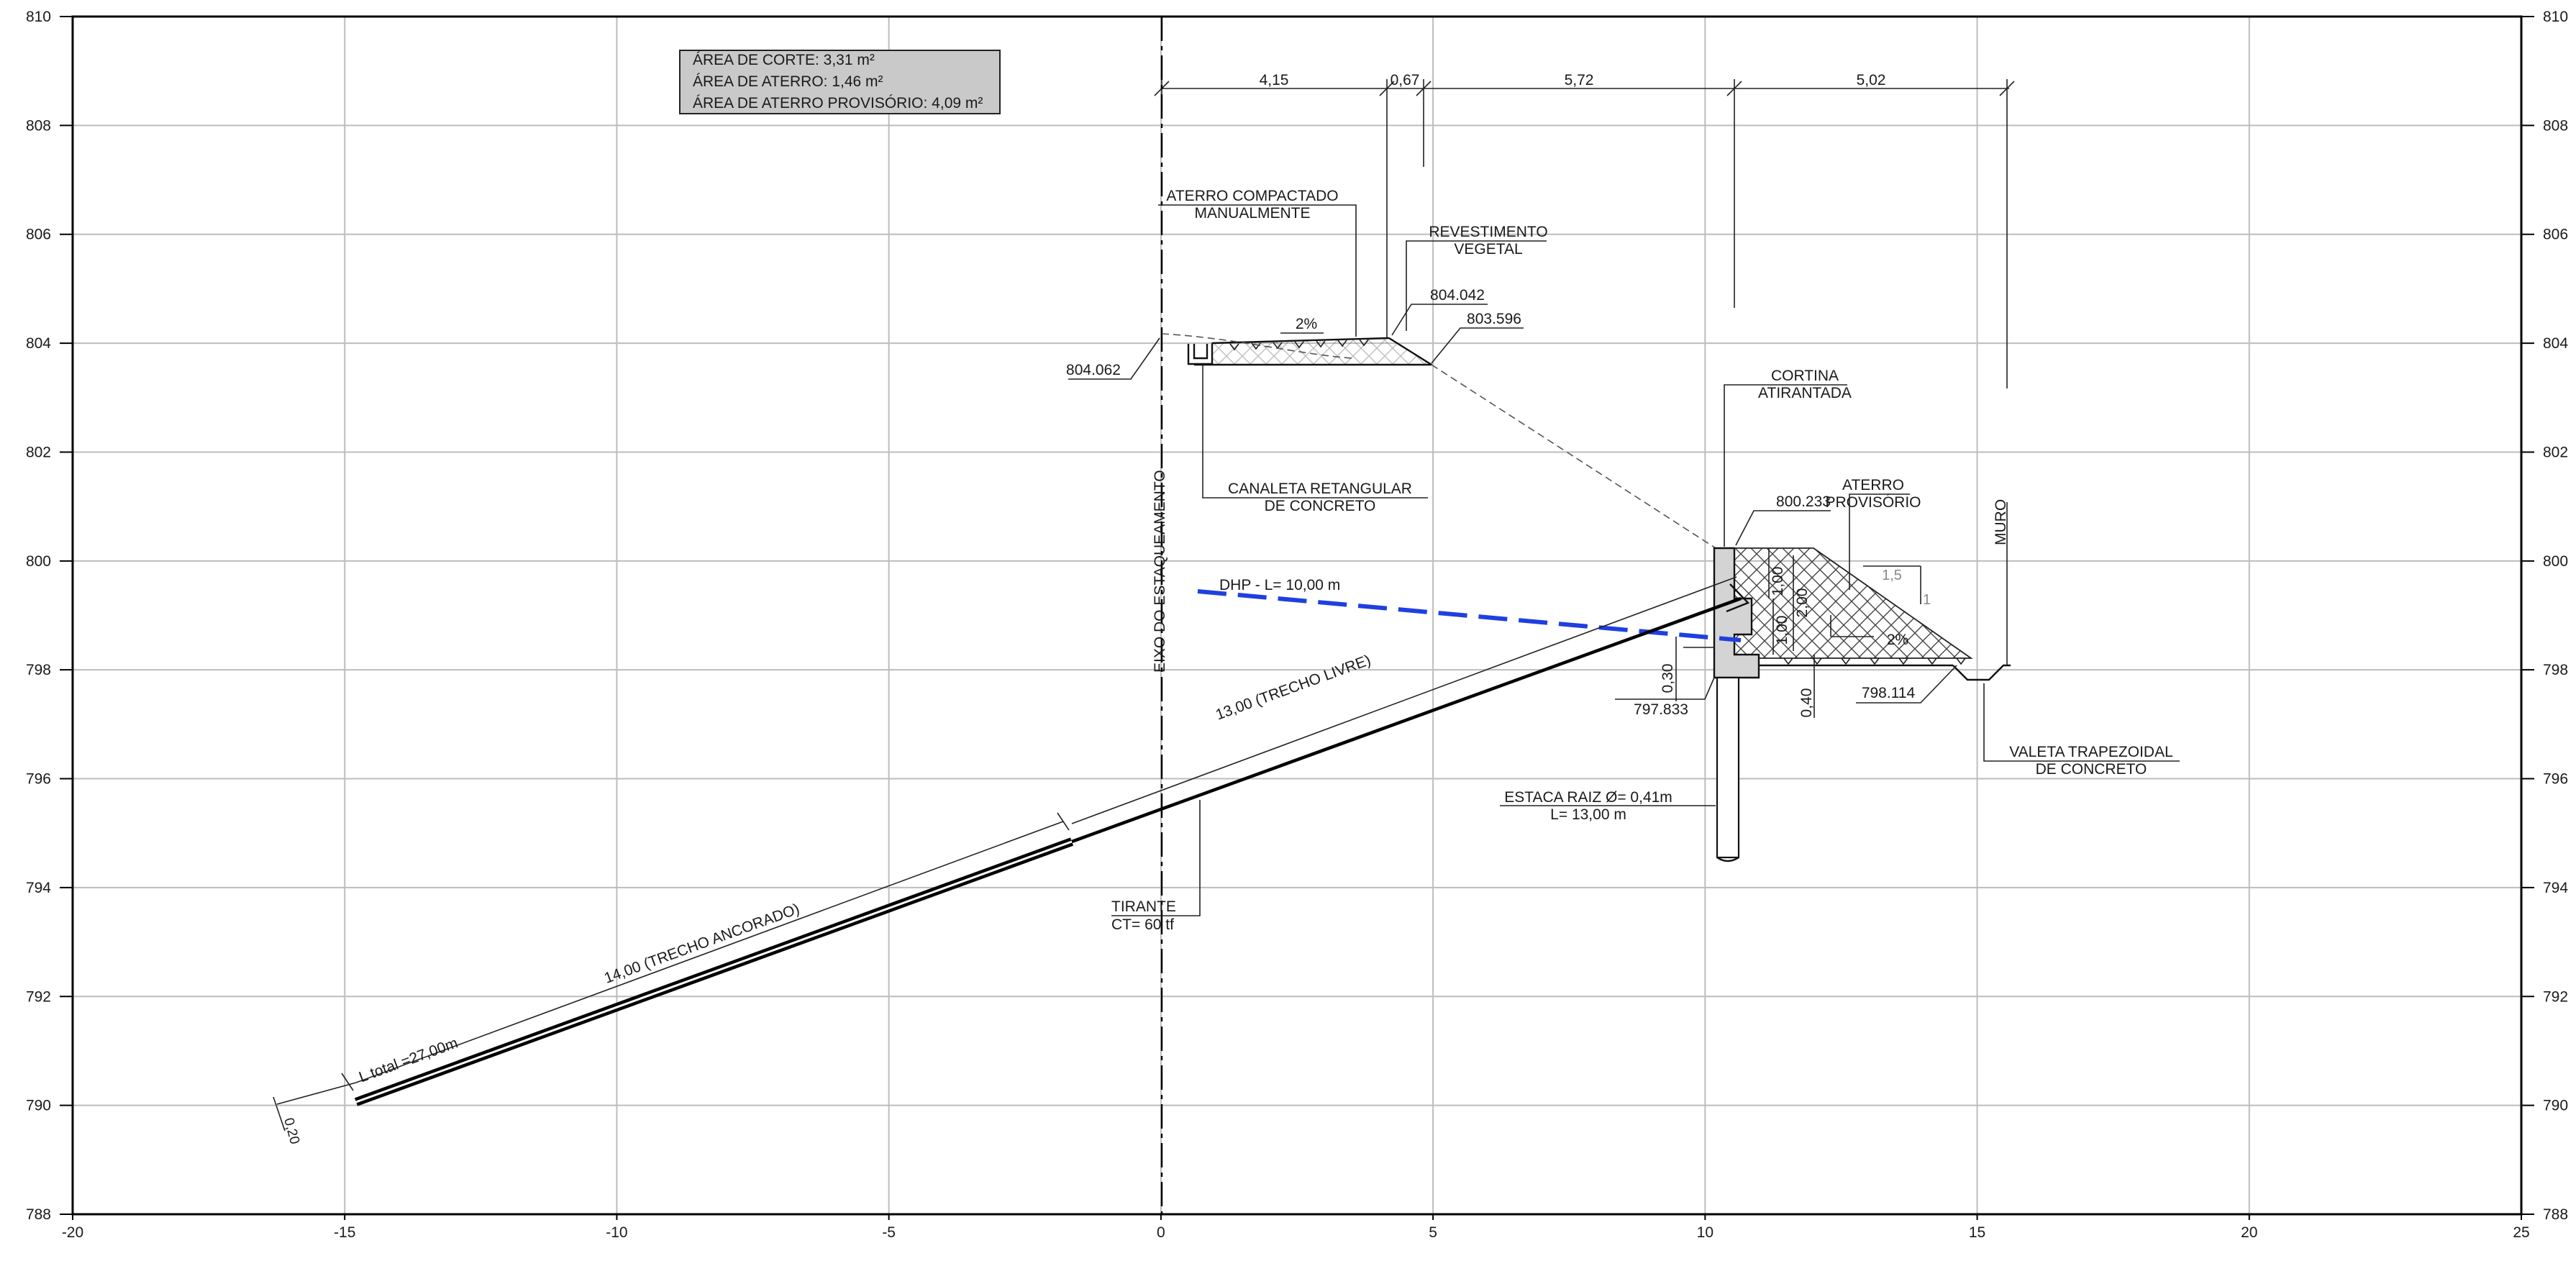 The height and width of the screenshot is (1261, 2576). What do you see at coordinates (1579, 80) in the screenshot?
I see `dim-5-72: 5,72` at bounding box center [1579, 80].